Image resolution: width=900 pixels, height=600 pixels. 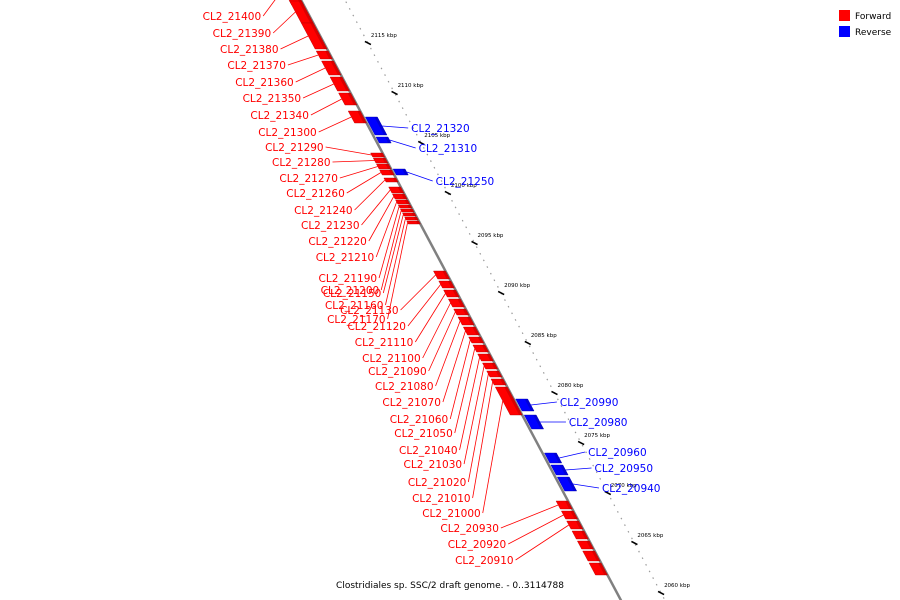 What do you see at coordinates (451, 514) in the screenshot?
I see `forward-gene-label: CL2_21000` at bounding box center [451, 514].